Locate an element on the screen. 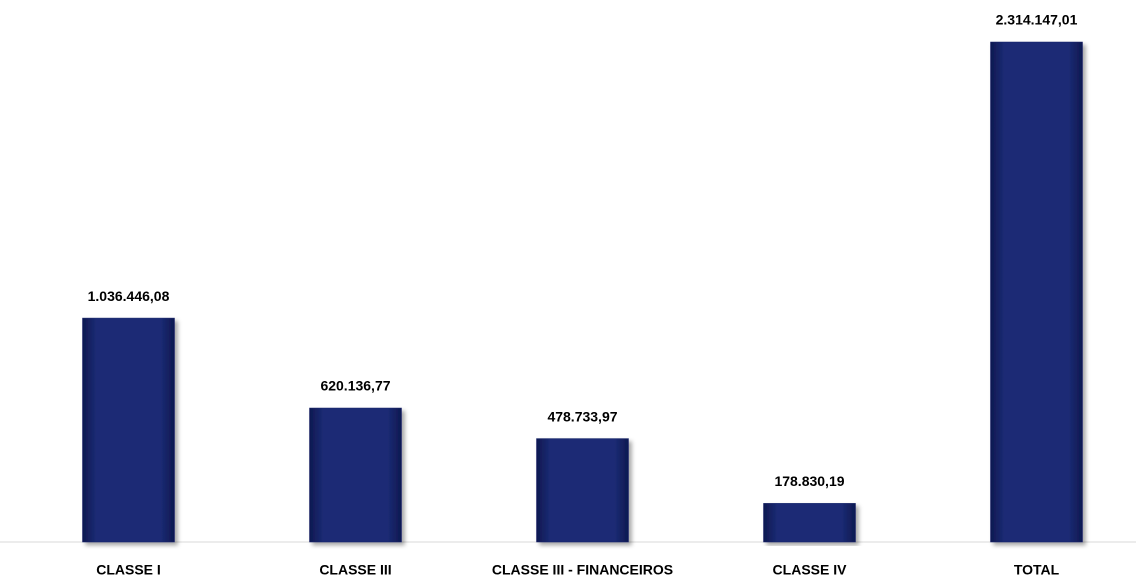 The height and width of the screenshot is (581, 1136). x-tick-label: CLASSE III is located at coordinates (355, 570).